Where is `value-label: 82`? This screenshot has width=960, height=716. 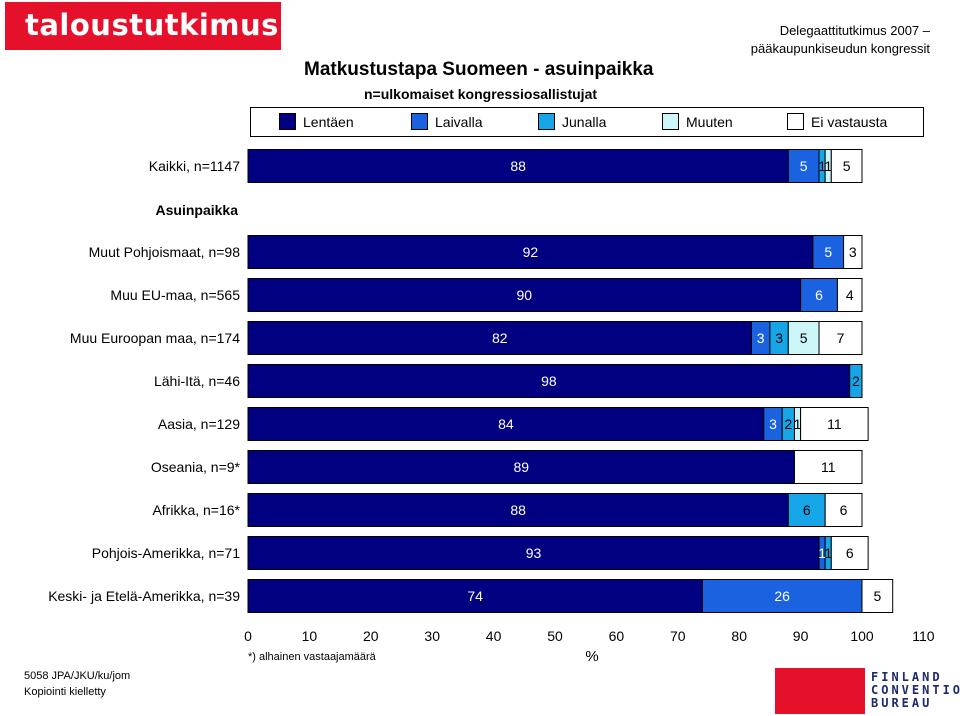
value-label: 82 is located at coordinates (500, 338).